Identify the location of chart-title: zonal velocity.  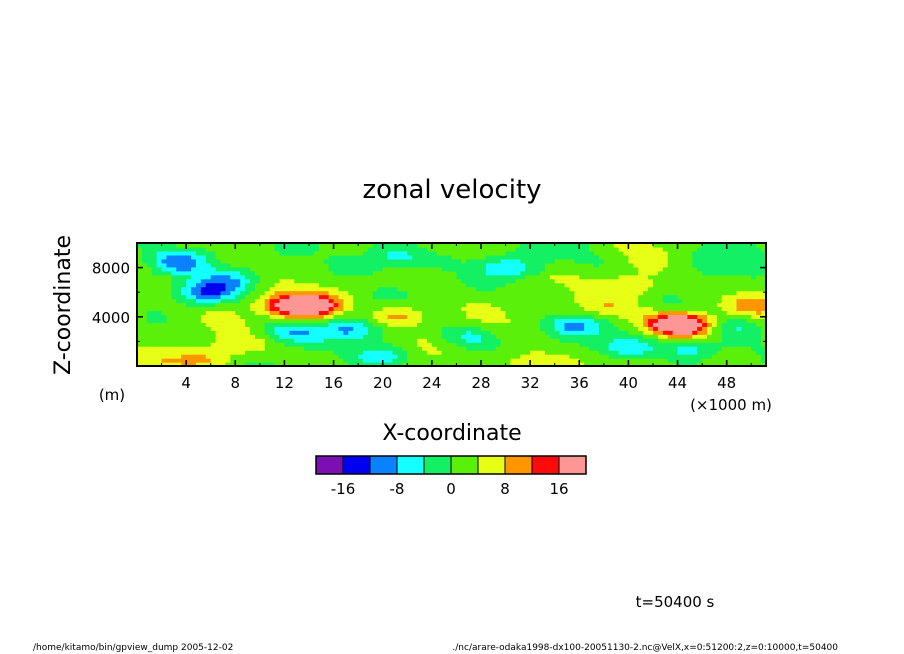
(451, 190).